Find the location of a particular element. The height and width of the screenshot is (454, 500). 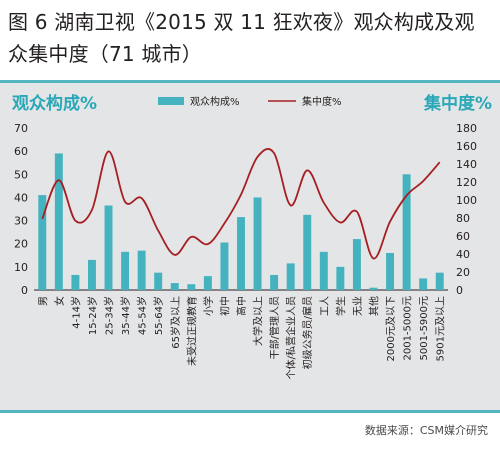

left-tick-label: 20 is located at coordinates (21, 244).